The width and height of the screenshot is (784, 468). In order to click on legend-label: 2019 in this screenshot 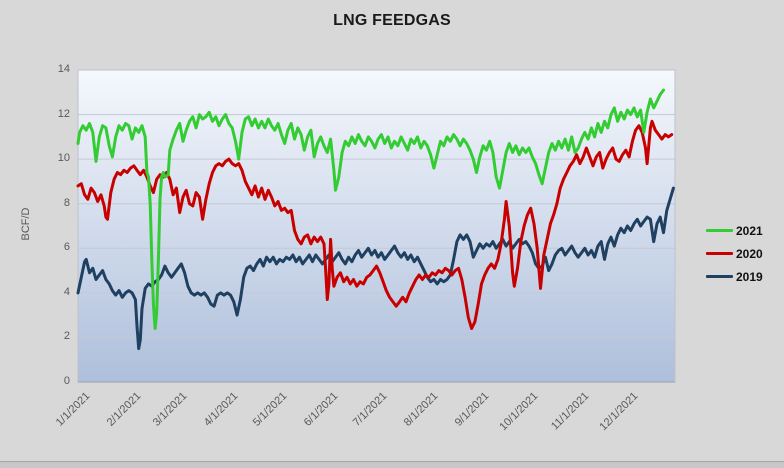, I will do `click(749, 276)`.